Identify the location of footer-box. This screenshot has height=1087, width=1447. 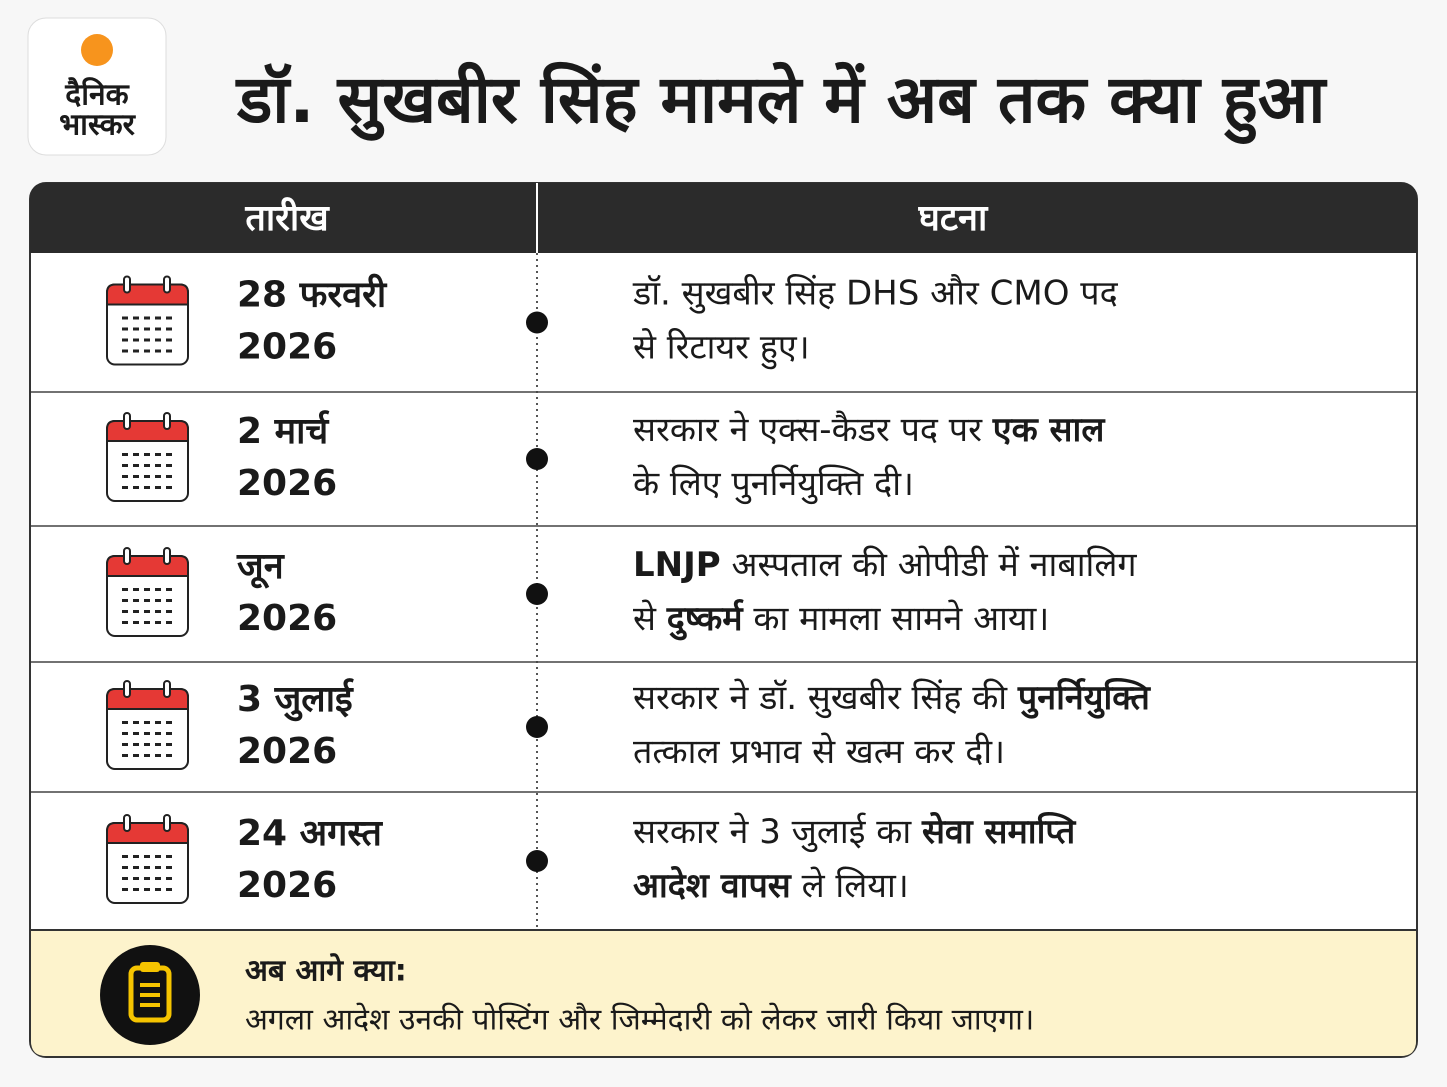
(723, 993).